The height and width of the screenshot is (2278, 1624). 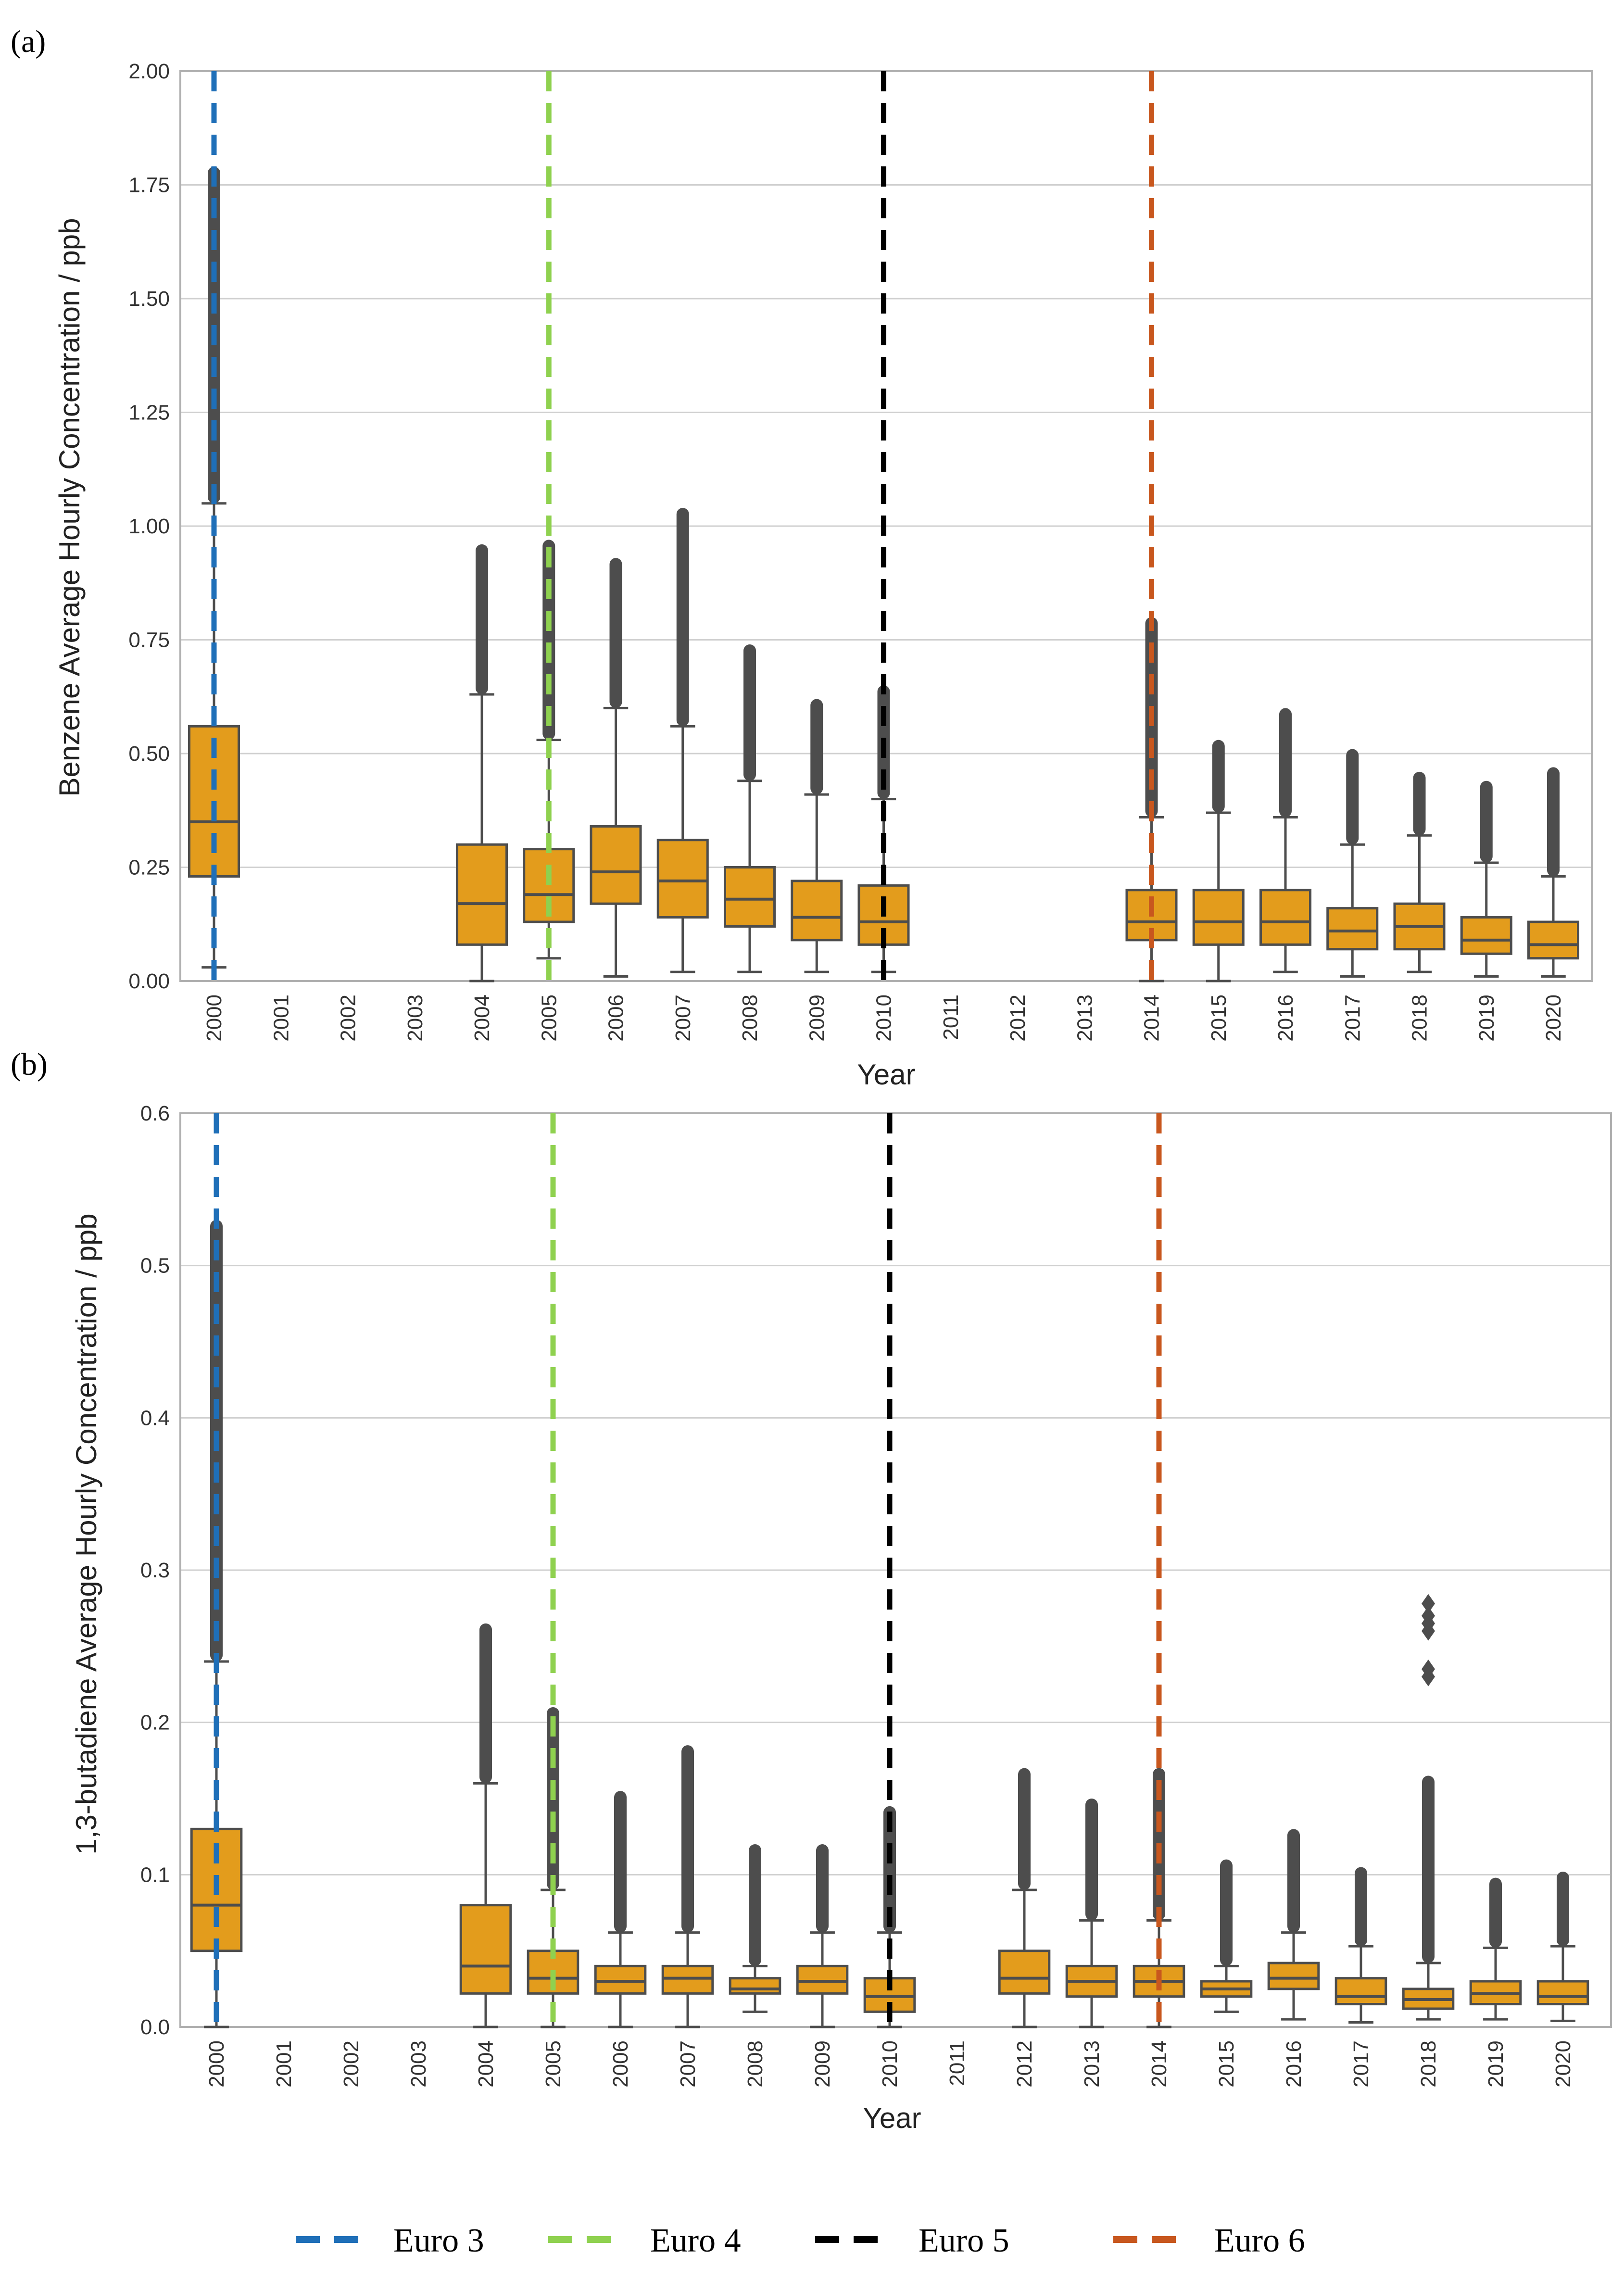 I want to click on panel-a-x-tick-label: 2005, so click(x=549, y=1018).